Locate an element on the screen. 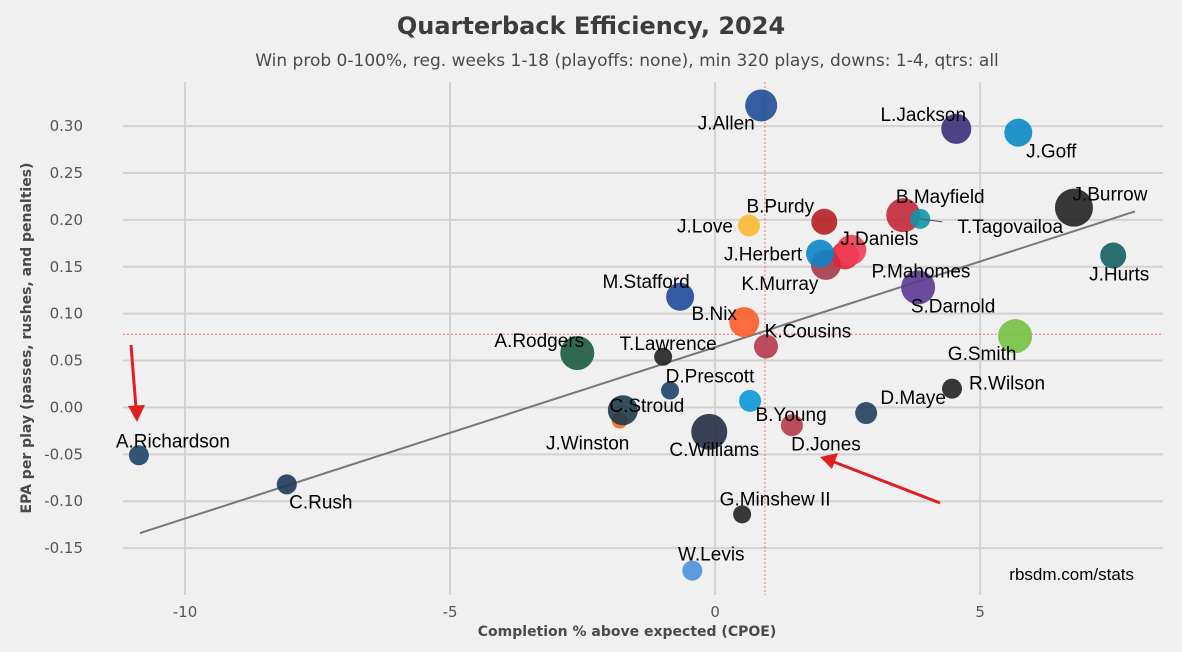 This screenshot has width=1182, height=652. point-label: J.Goff is located at coordinates (1051, 152).